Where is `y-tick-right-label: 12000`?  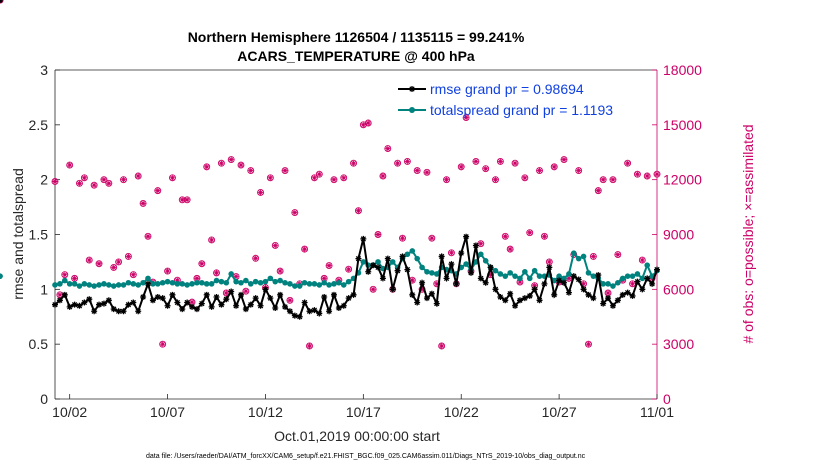
y-tick-right-label: 12000 is located at coordinates (682, 180).